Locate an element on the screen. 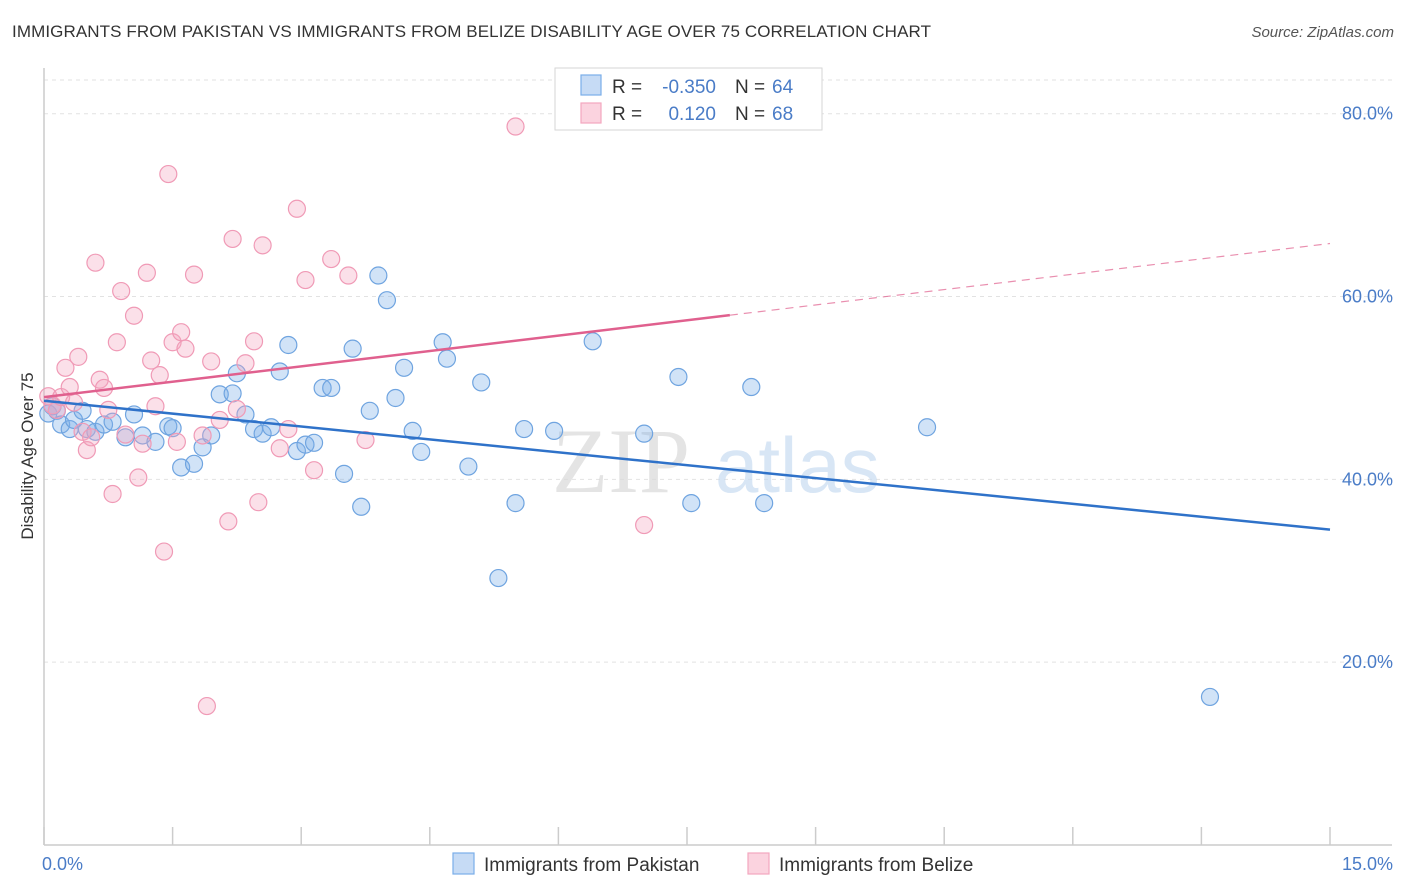  watermark-atlas: atlas is located at coordinates (797, 465).